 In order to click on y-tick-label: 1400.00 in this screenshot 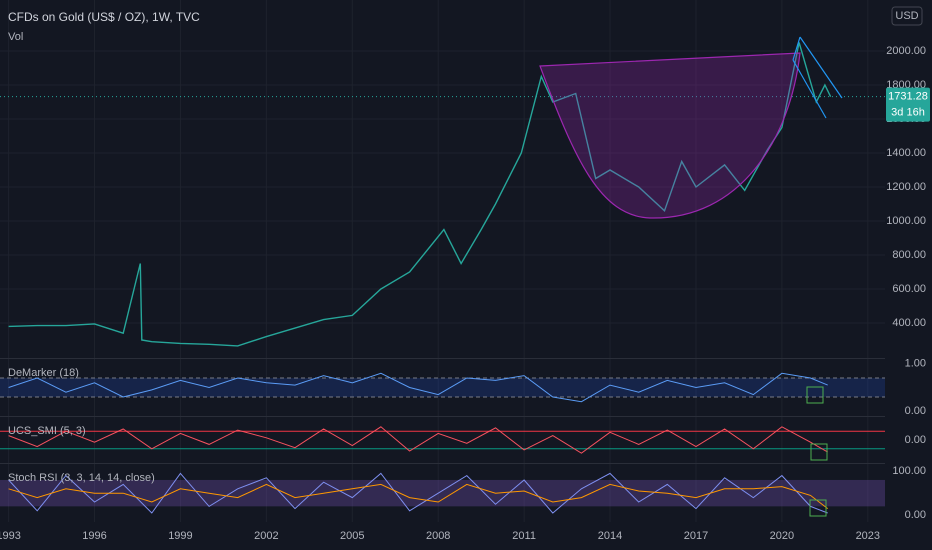, I will do `click(906, 153)`.